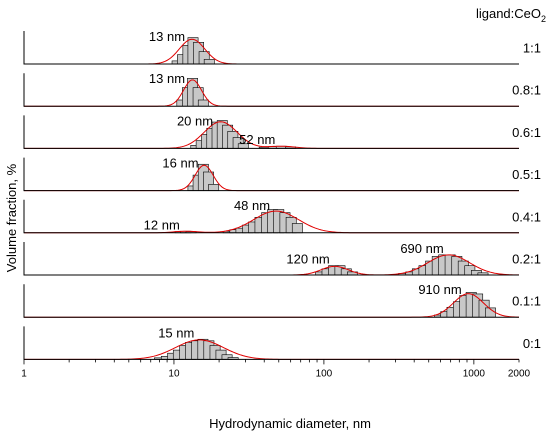  I want to click on panel-0-6-1: 20 nm 52 nm 0.6:1, so click(282, 131).